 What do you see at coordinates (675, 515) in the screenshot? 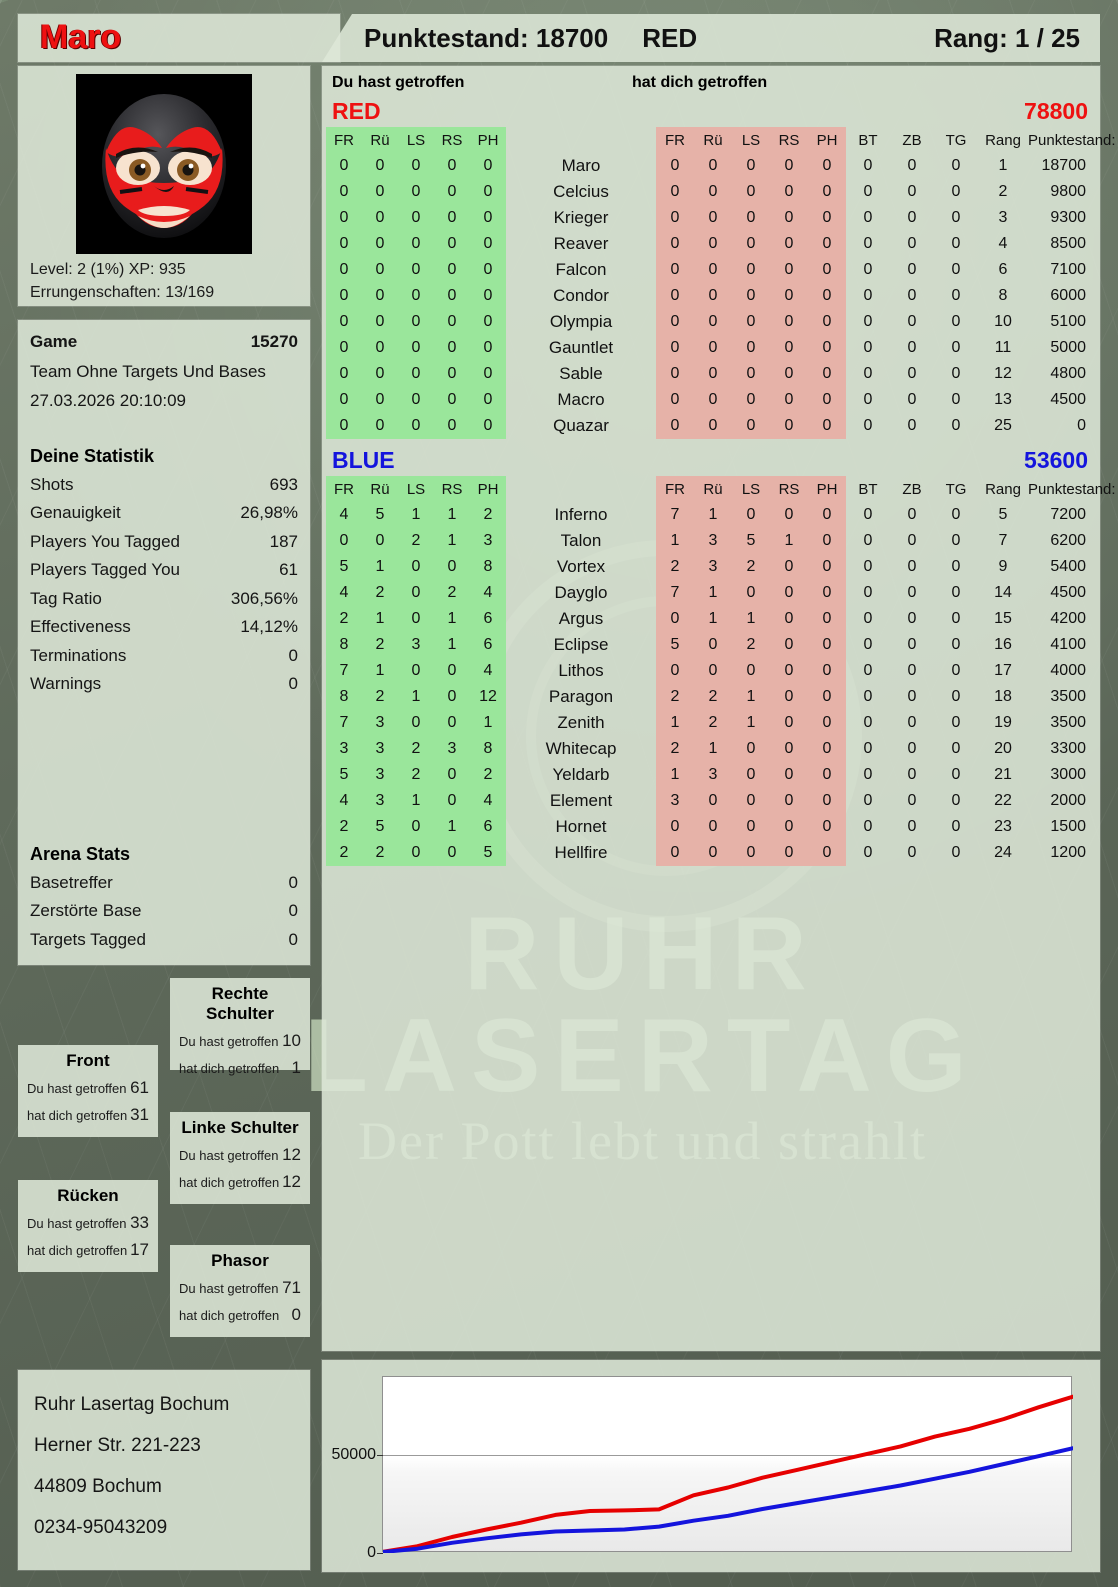
I see `cell-got-hit: 7` at bounding box center [675, 515].